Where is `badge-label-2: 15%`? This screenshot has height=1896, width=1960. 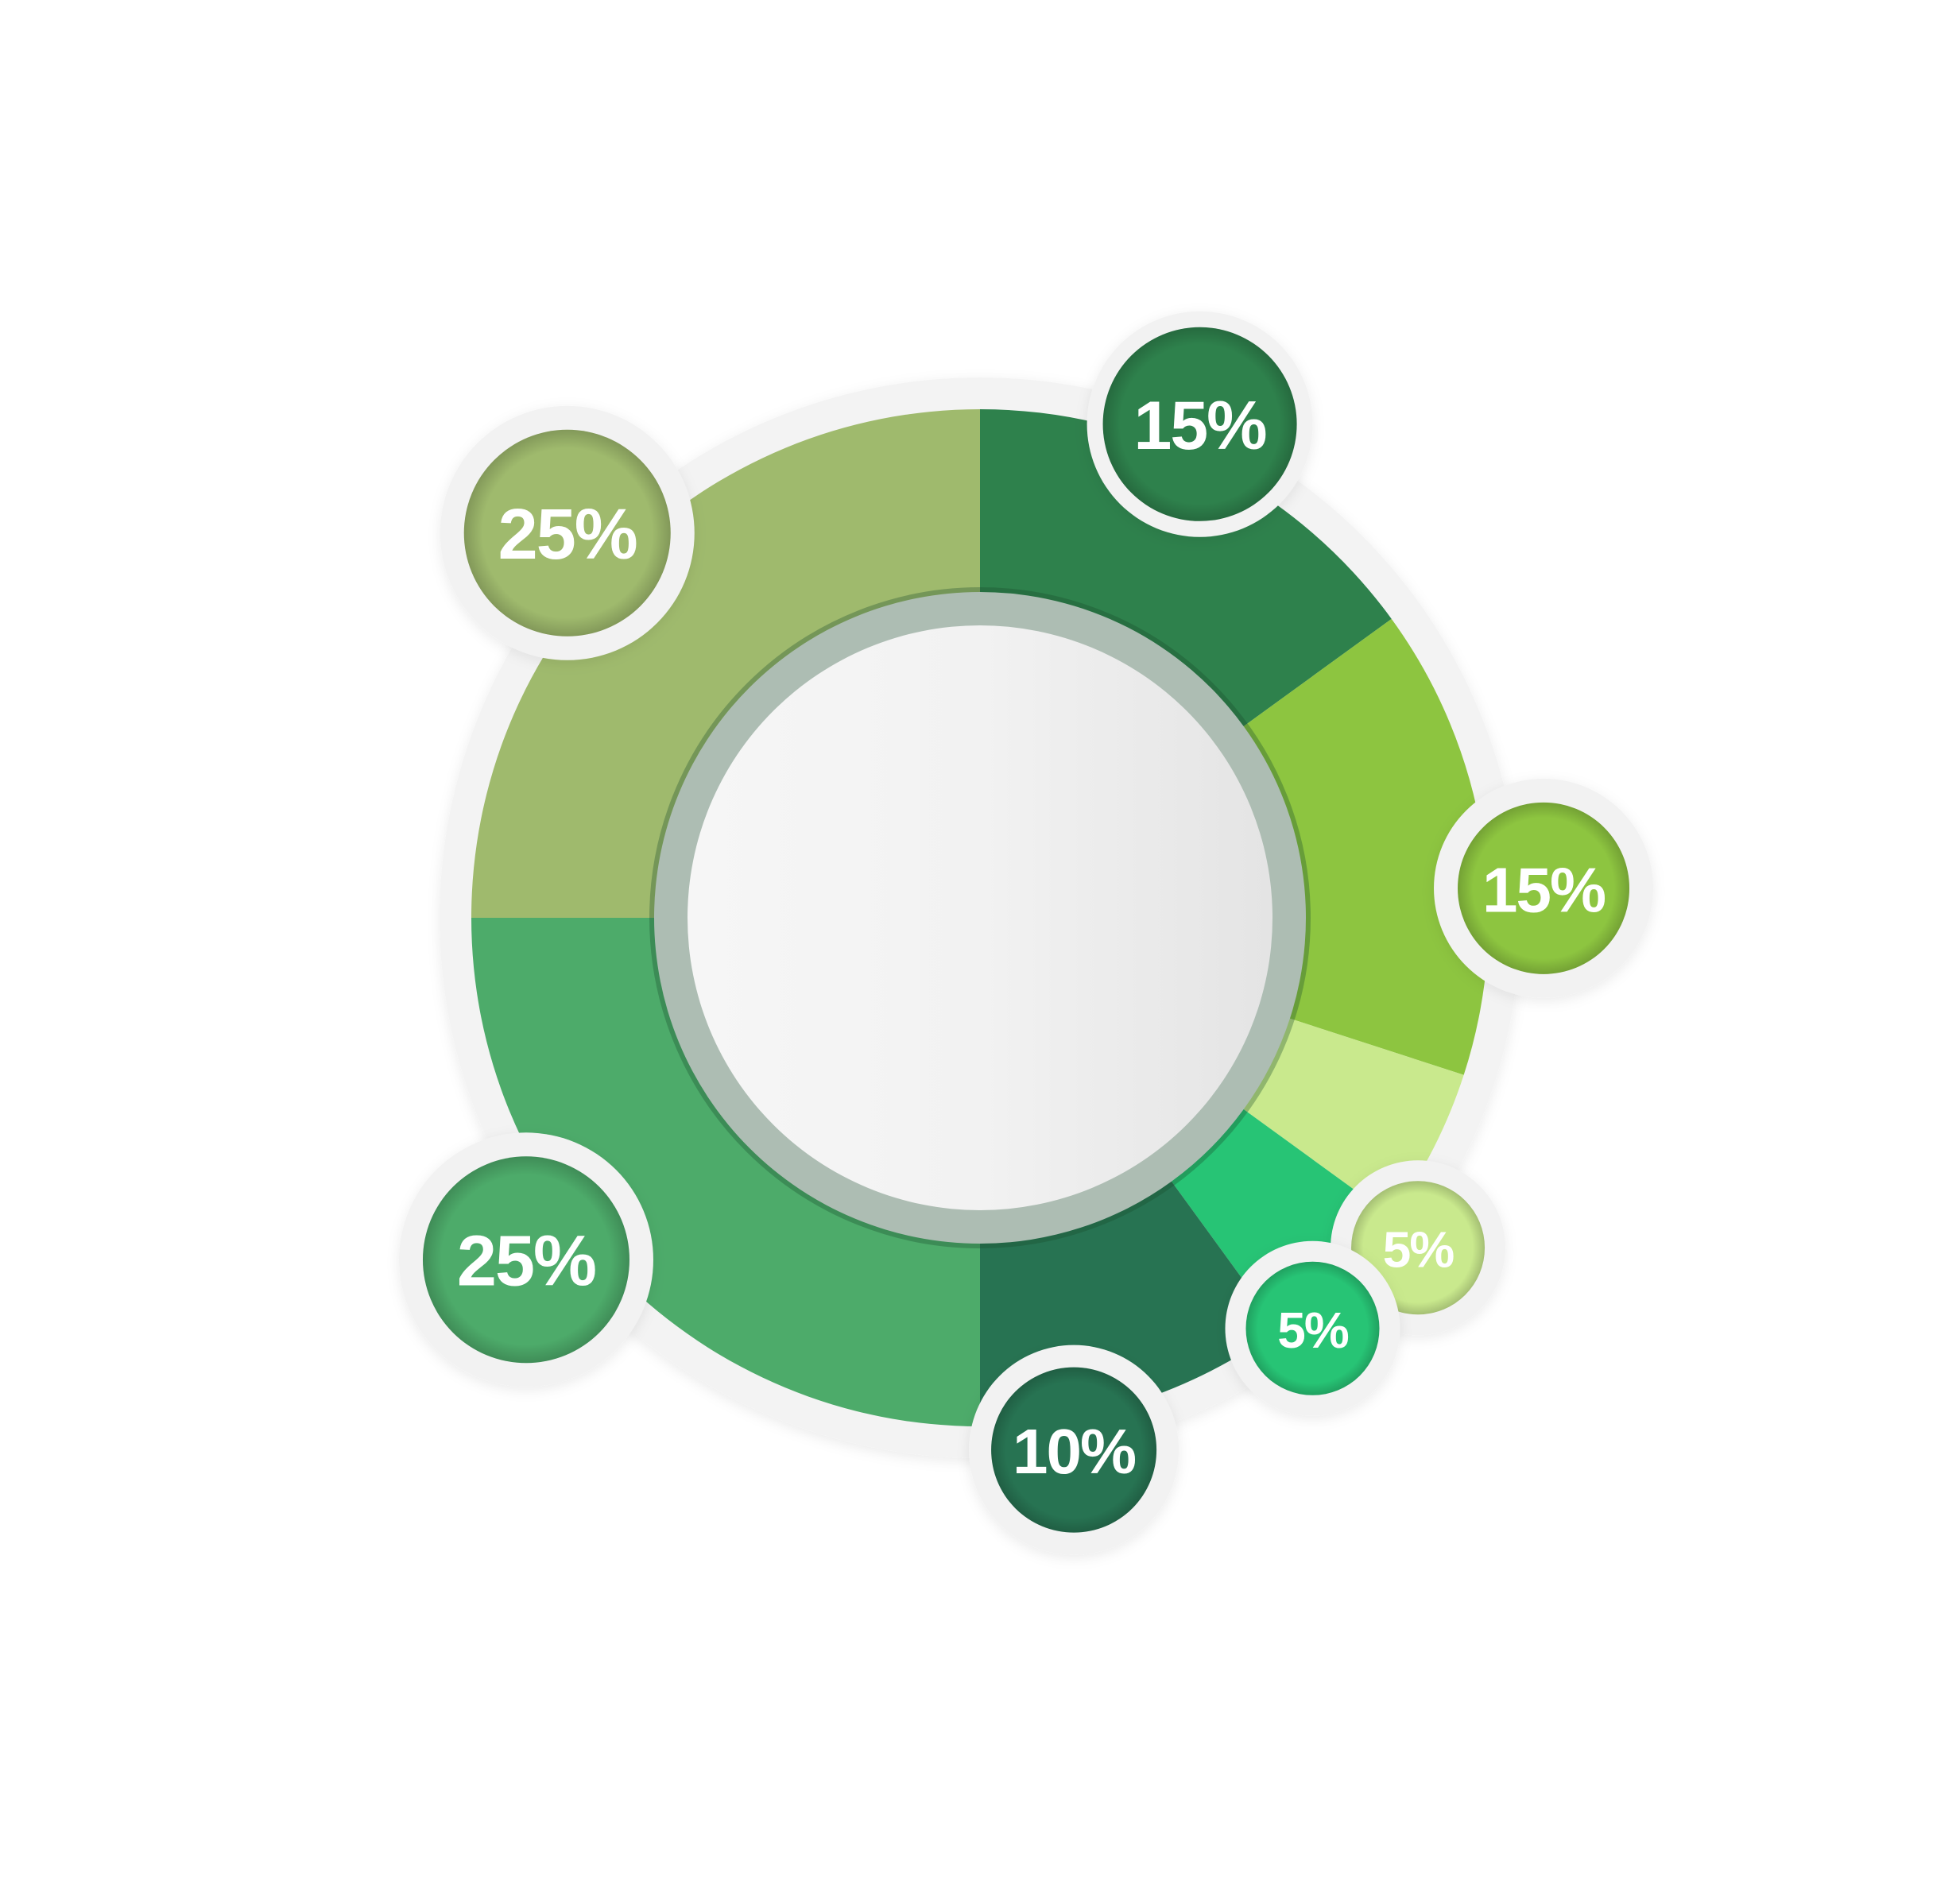
badge-label-2: 15% is located at coordinates (1544, 889).